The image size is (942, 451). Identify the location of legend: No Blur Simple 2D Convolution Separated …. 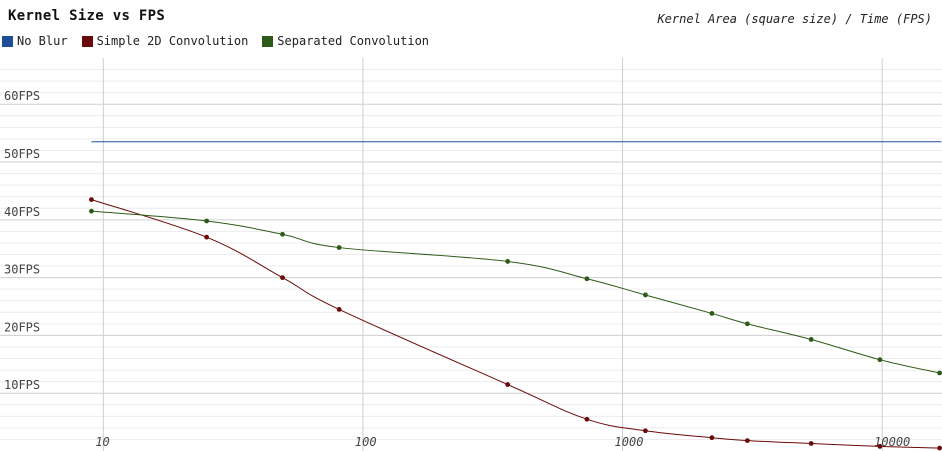
(215, 41).